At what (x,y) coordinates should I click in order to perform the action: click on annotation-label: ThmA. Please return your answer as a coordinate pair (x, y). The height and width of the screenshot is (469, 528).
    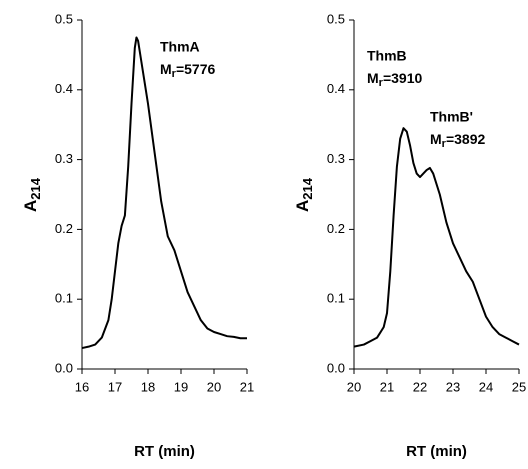
    Looking at the image, I should click on (180, 47).